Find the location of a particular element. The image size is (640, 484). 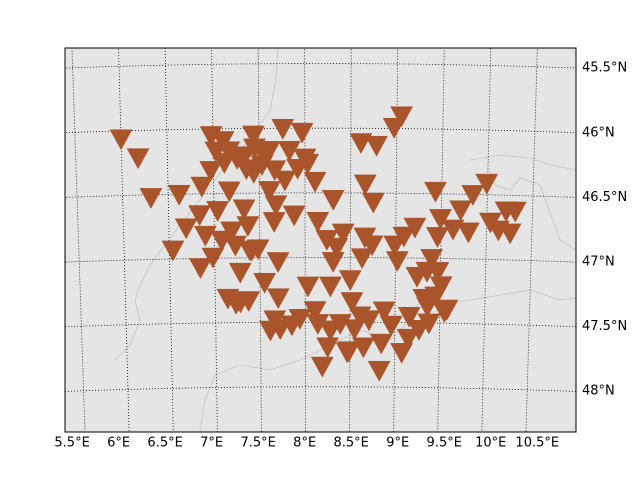

x-tick-label: 6°E is located at coordinates (118, 443).